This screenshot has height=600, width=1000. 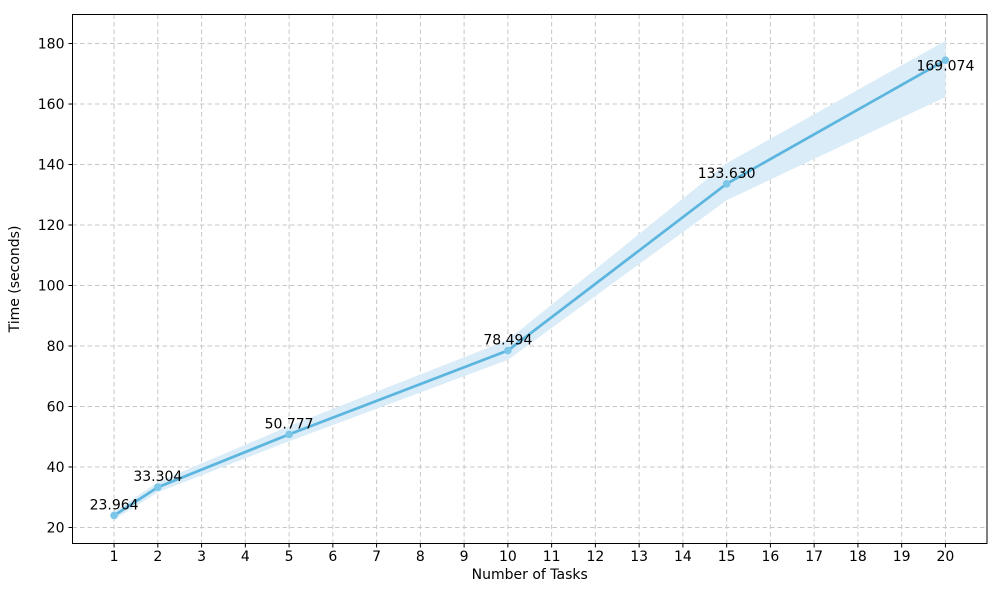 I want to click on point-value-label: 78.494, so click(x=507, y=341).